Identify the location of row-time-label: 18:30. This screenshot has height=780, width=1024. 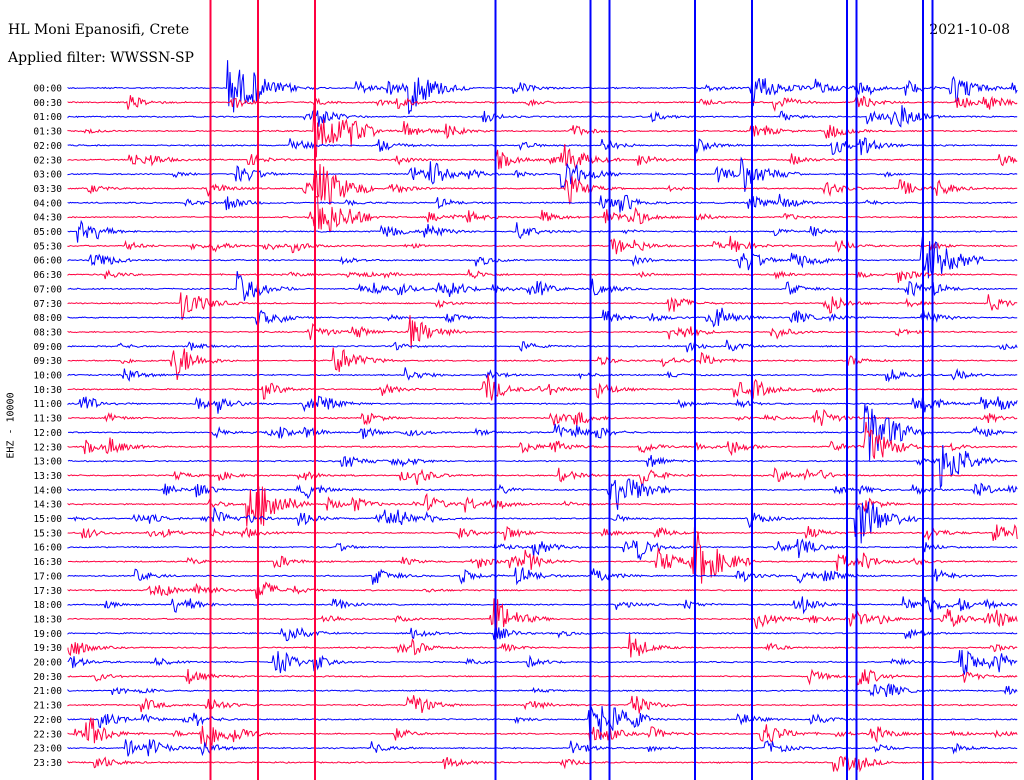
(47, 619).